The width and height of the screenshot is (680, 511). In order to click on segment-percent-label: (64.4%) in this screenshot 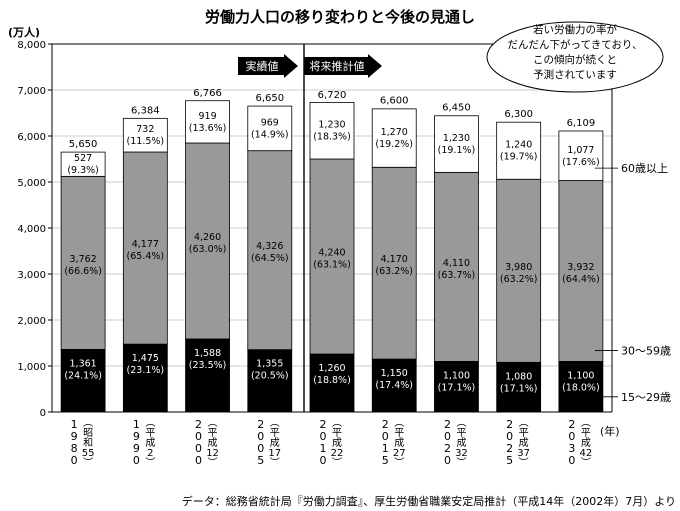, I will do `click(581, 279)`.